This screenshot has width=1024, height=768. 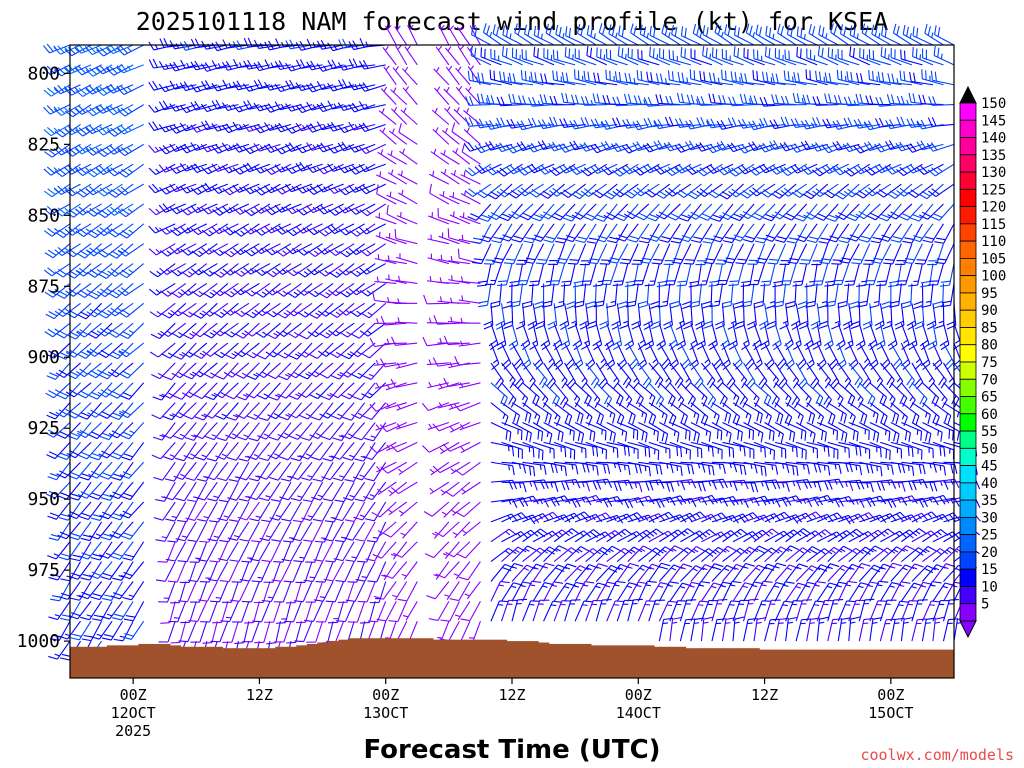 What do you see at coordinates (43, 73) in the screenshot?
I see `y-tick-label: 800` at bounding box center [43, 73].